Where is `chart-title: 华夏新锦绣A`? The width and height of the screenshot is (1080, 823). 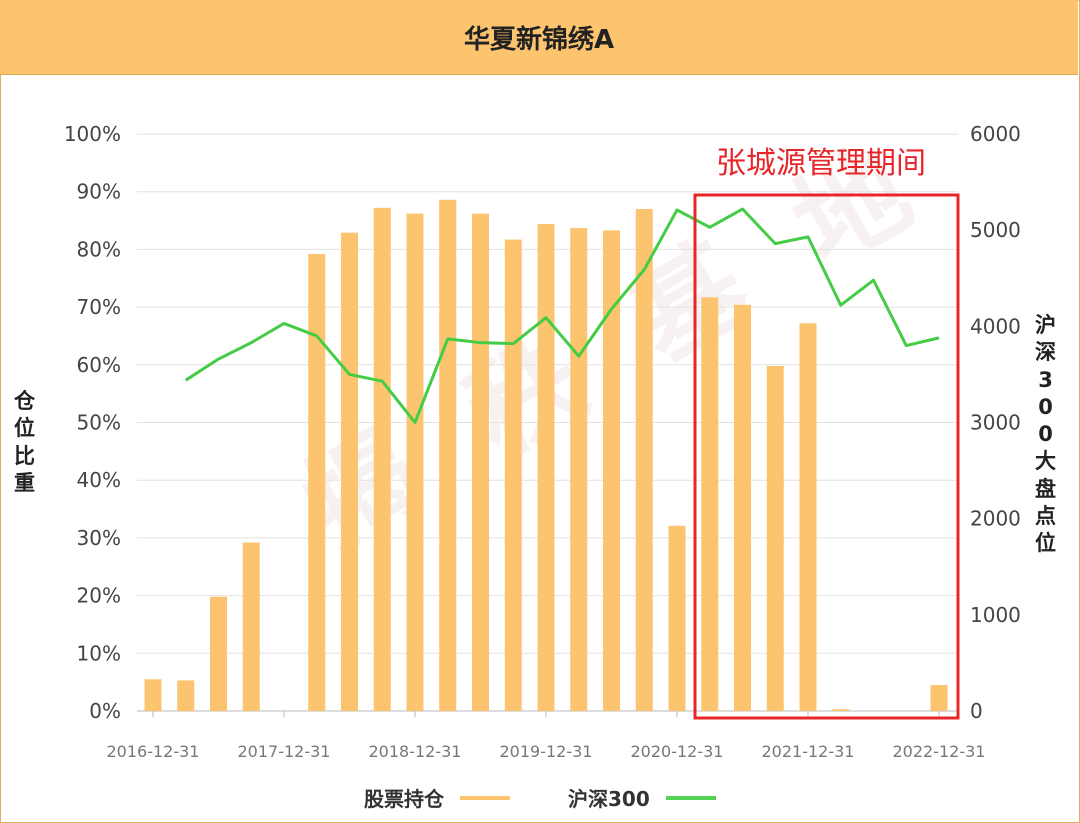
chart-title: 华夏新锦绣A is located at coordinates (539, 39).